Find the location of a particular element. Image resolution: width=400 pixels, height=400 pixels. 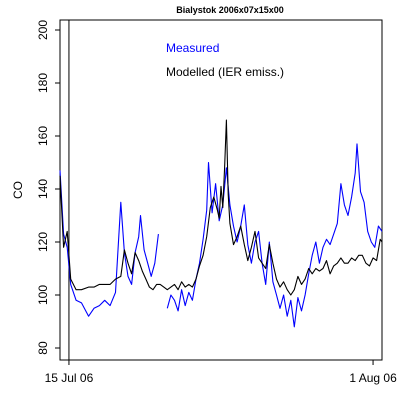

x-tick-label: 1 Aug 06 is located at coordinates (373, 378).